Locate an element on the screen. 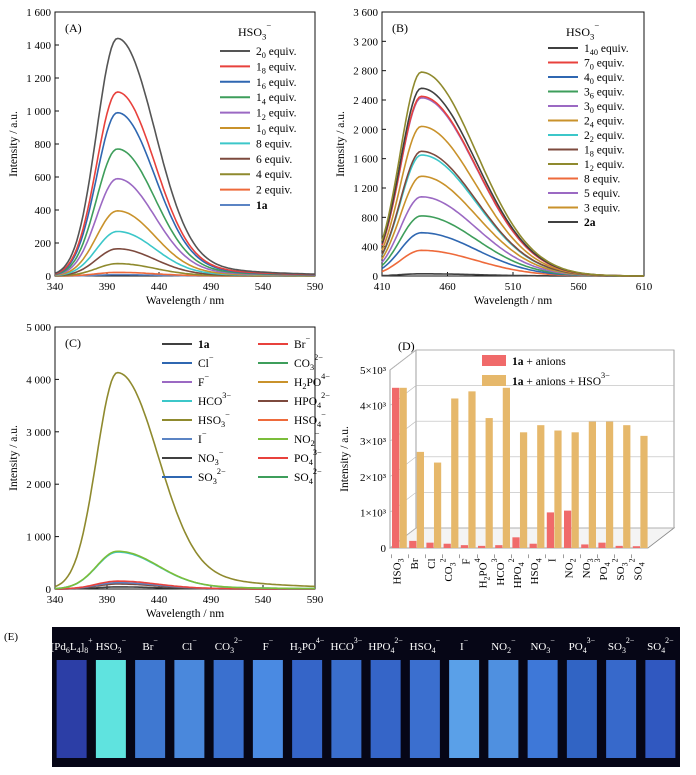 The width and height of the screenshot is (696, 775). legend-entry: 12​ equiv. is located at coordinates (604, 166).